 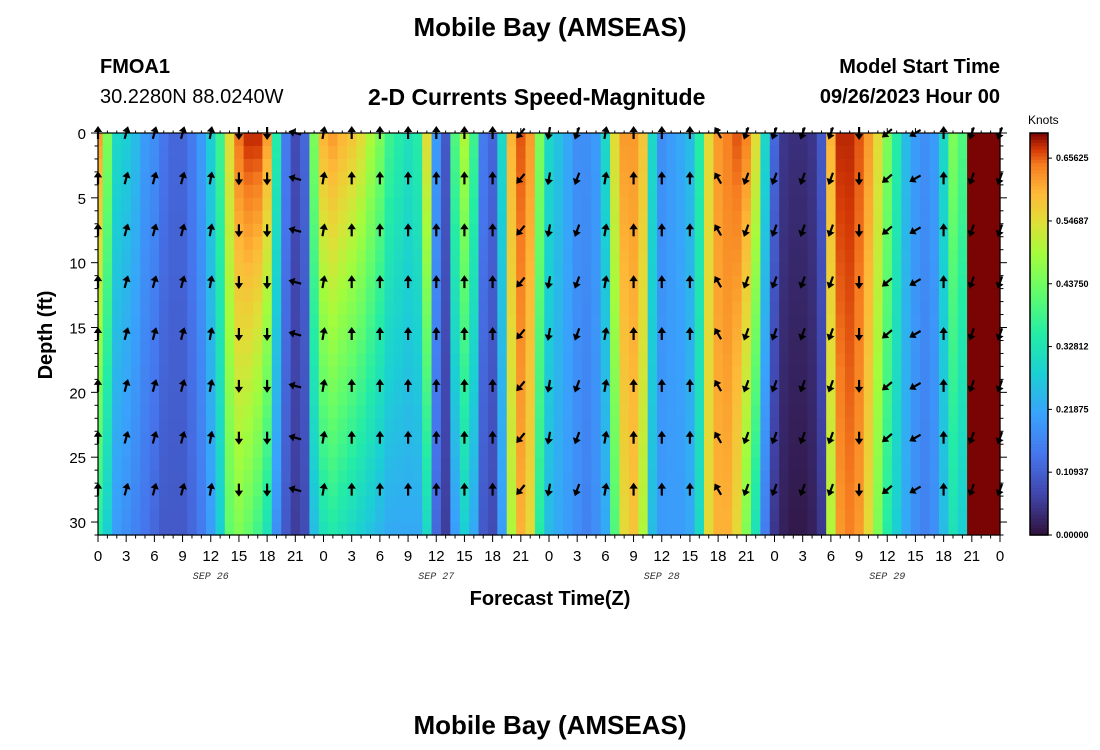 I want to click on x-tick-label: 6, so click(x=605, y=556).